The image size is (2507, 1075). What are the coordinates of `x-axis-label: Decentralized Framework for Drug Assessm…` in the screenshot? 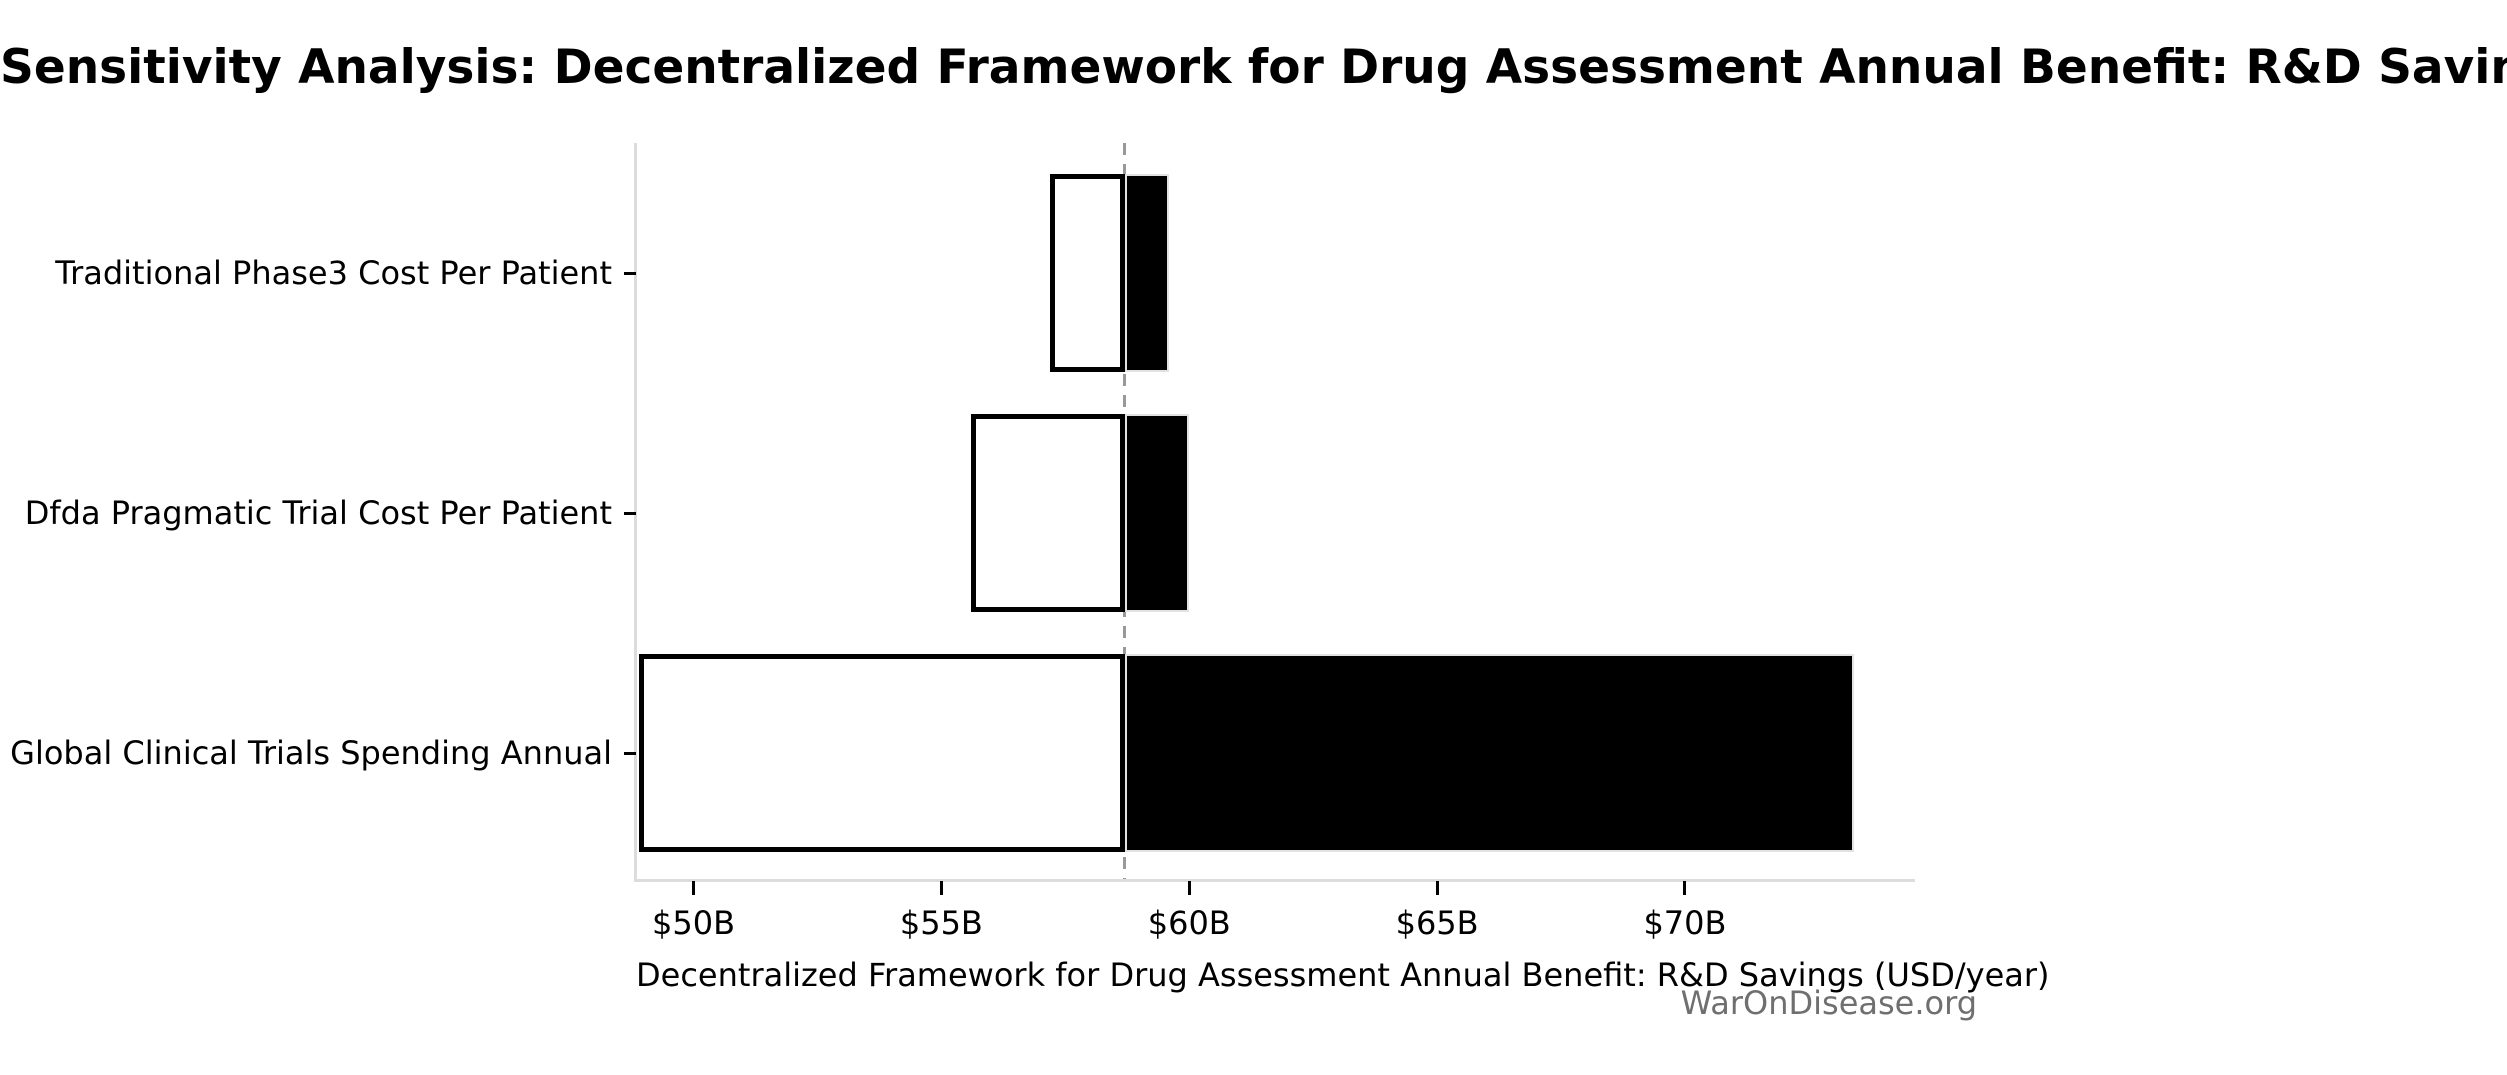 It's located at (1343, 975).